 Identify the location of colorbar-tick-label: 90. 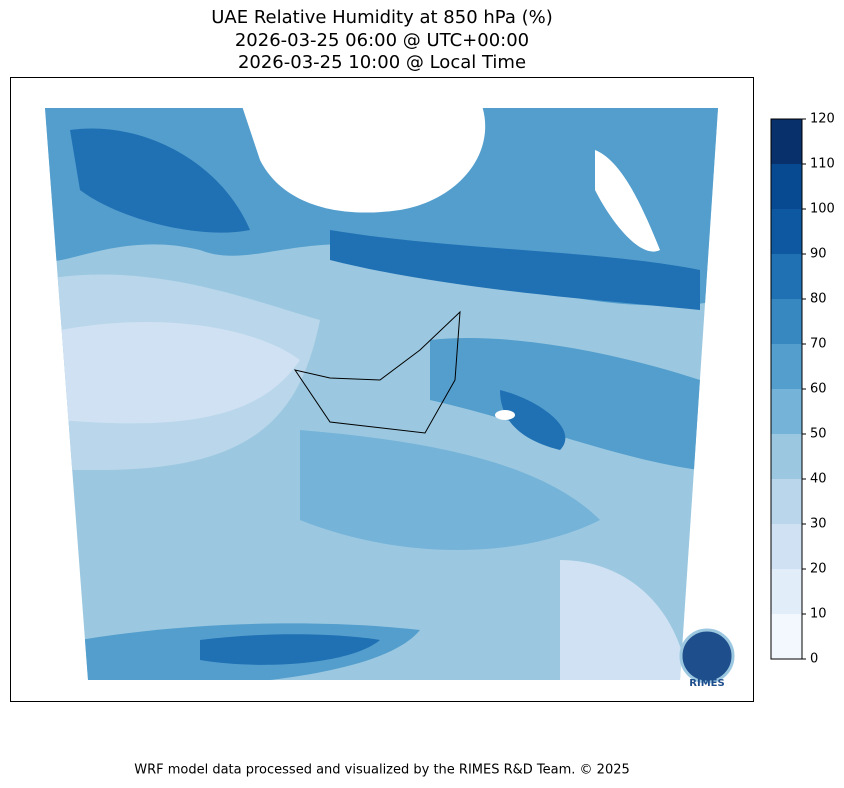
(818, 254).